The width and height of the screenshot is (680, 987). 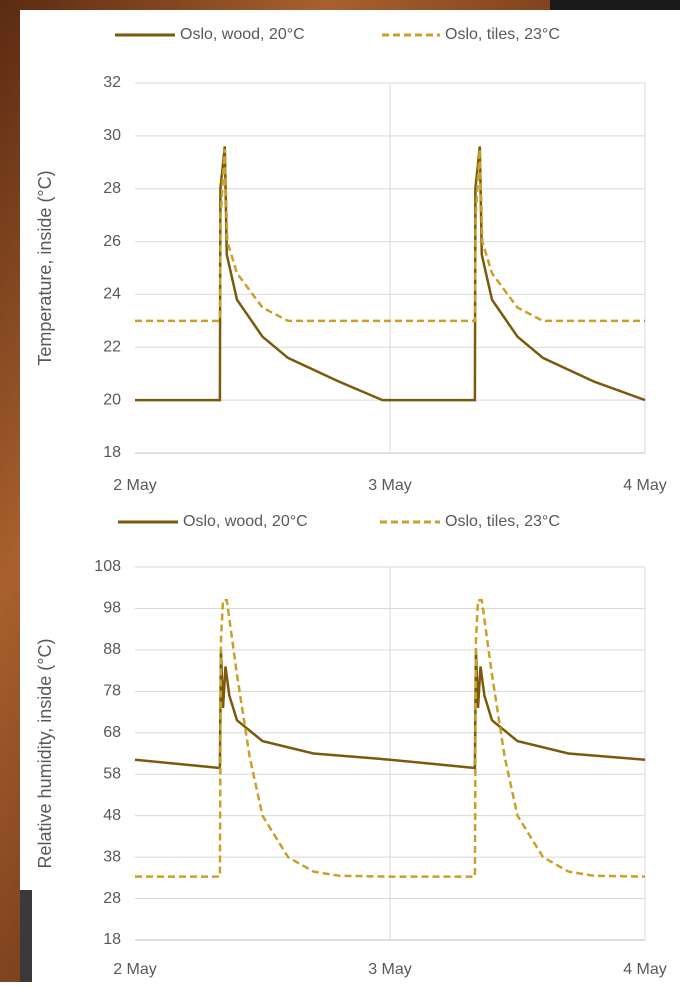 I want to click on y-tick-label: 88, so click(x=112, y=649).